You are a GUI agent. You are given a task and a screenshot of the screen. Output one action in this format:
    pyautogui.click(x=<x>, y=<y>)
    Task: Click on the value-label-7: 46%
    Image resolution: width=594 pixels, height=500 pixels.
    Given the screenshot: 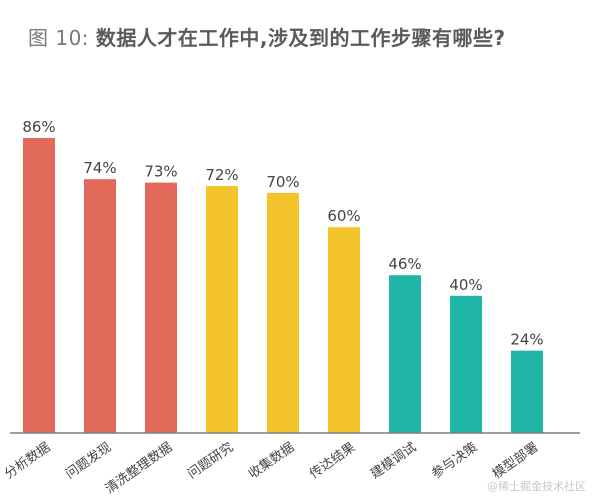 What is the action you would take?
    pyautogui.click(x=404, y=264)
    